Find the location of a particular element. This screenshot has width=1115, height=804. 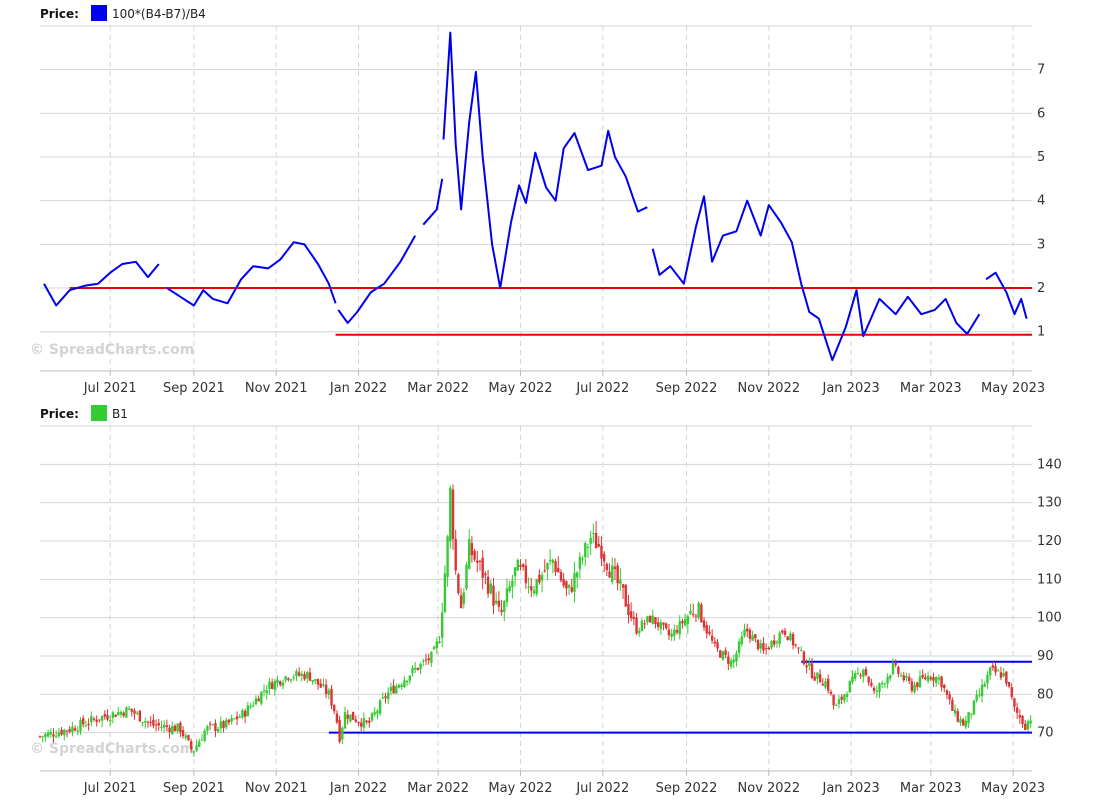

x-tick-label: Jul 2022 is located at coordinates (602, 788).